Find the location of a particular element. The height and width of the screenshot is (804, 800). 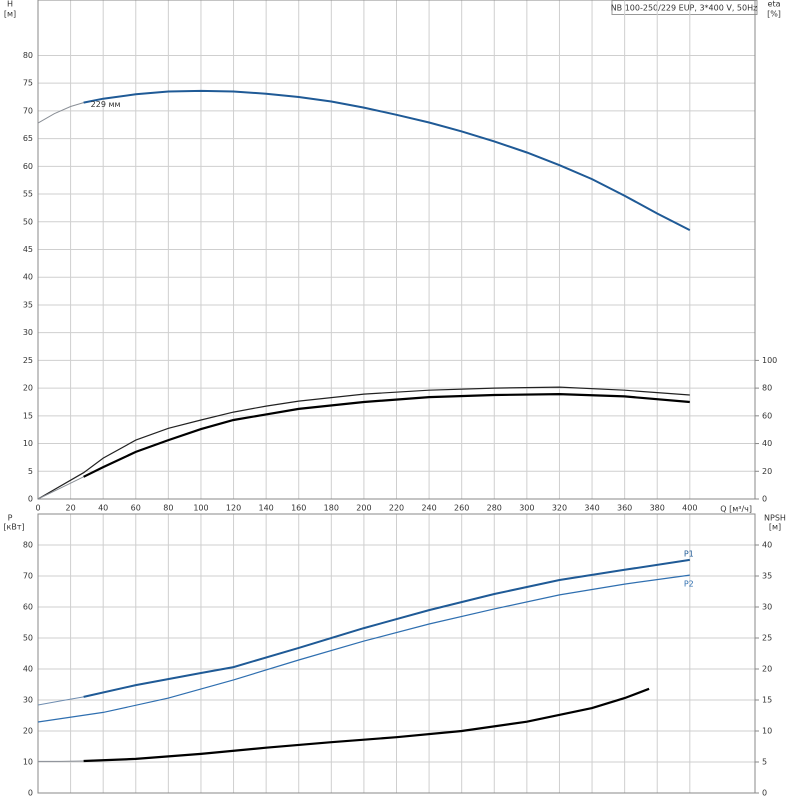

y2-axis-unit: [м] is located at coordinates (775, 527).